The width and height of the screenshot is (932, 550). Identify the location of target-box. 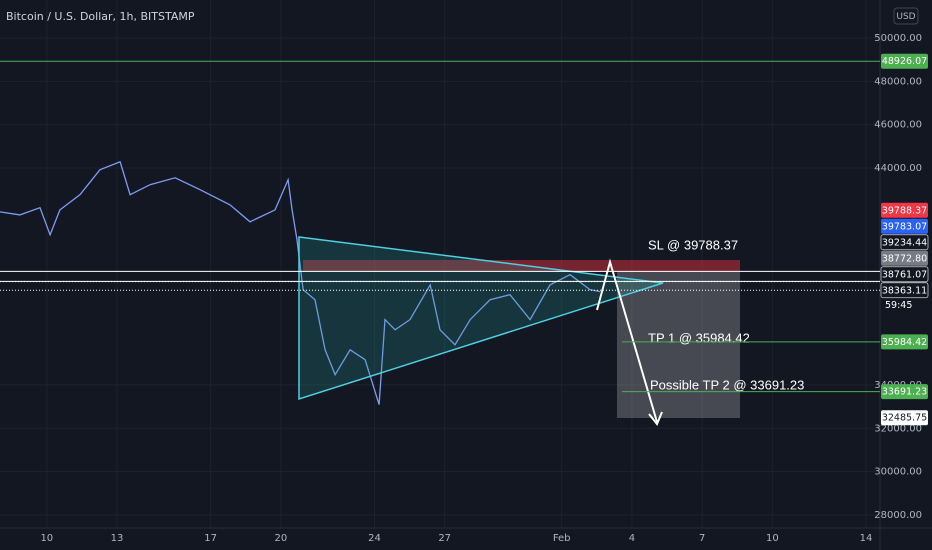
(678, 345).